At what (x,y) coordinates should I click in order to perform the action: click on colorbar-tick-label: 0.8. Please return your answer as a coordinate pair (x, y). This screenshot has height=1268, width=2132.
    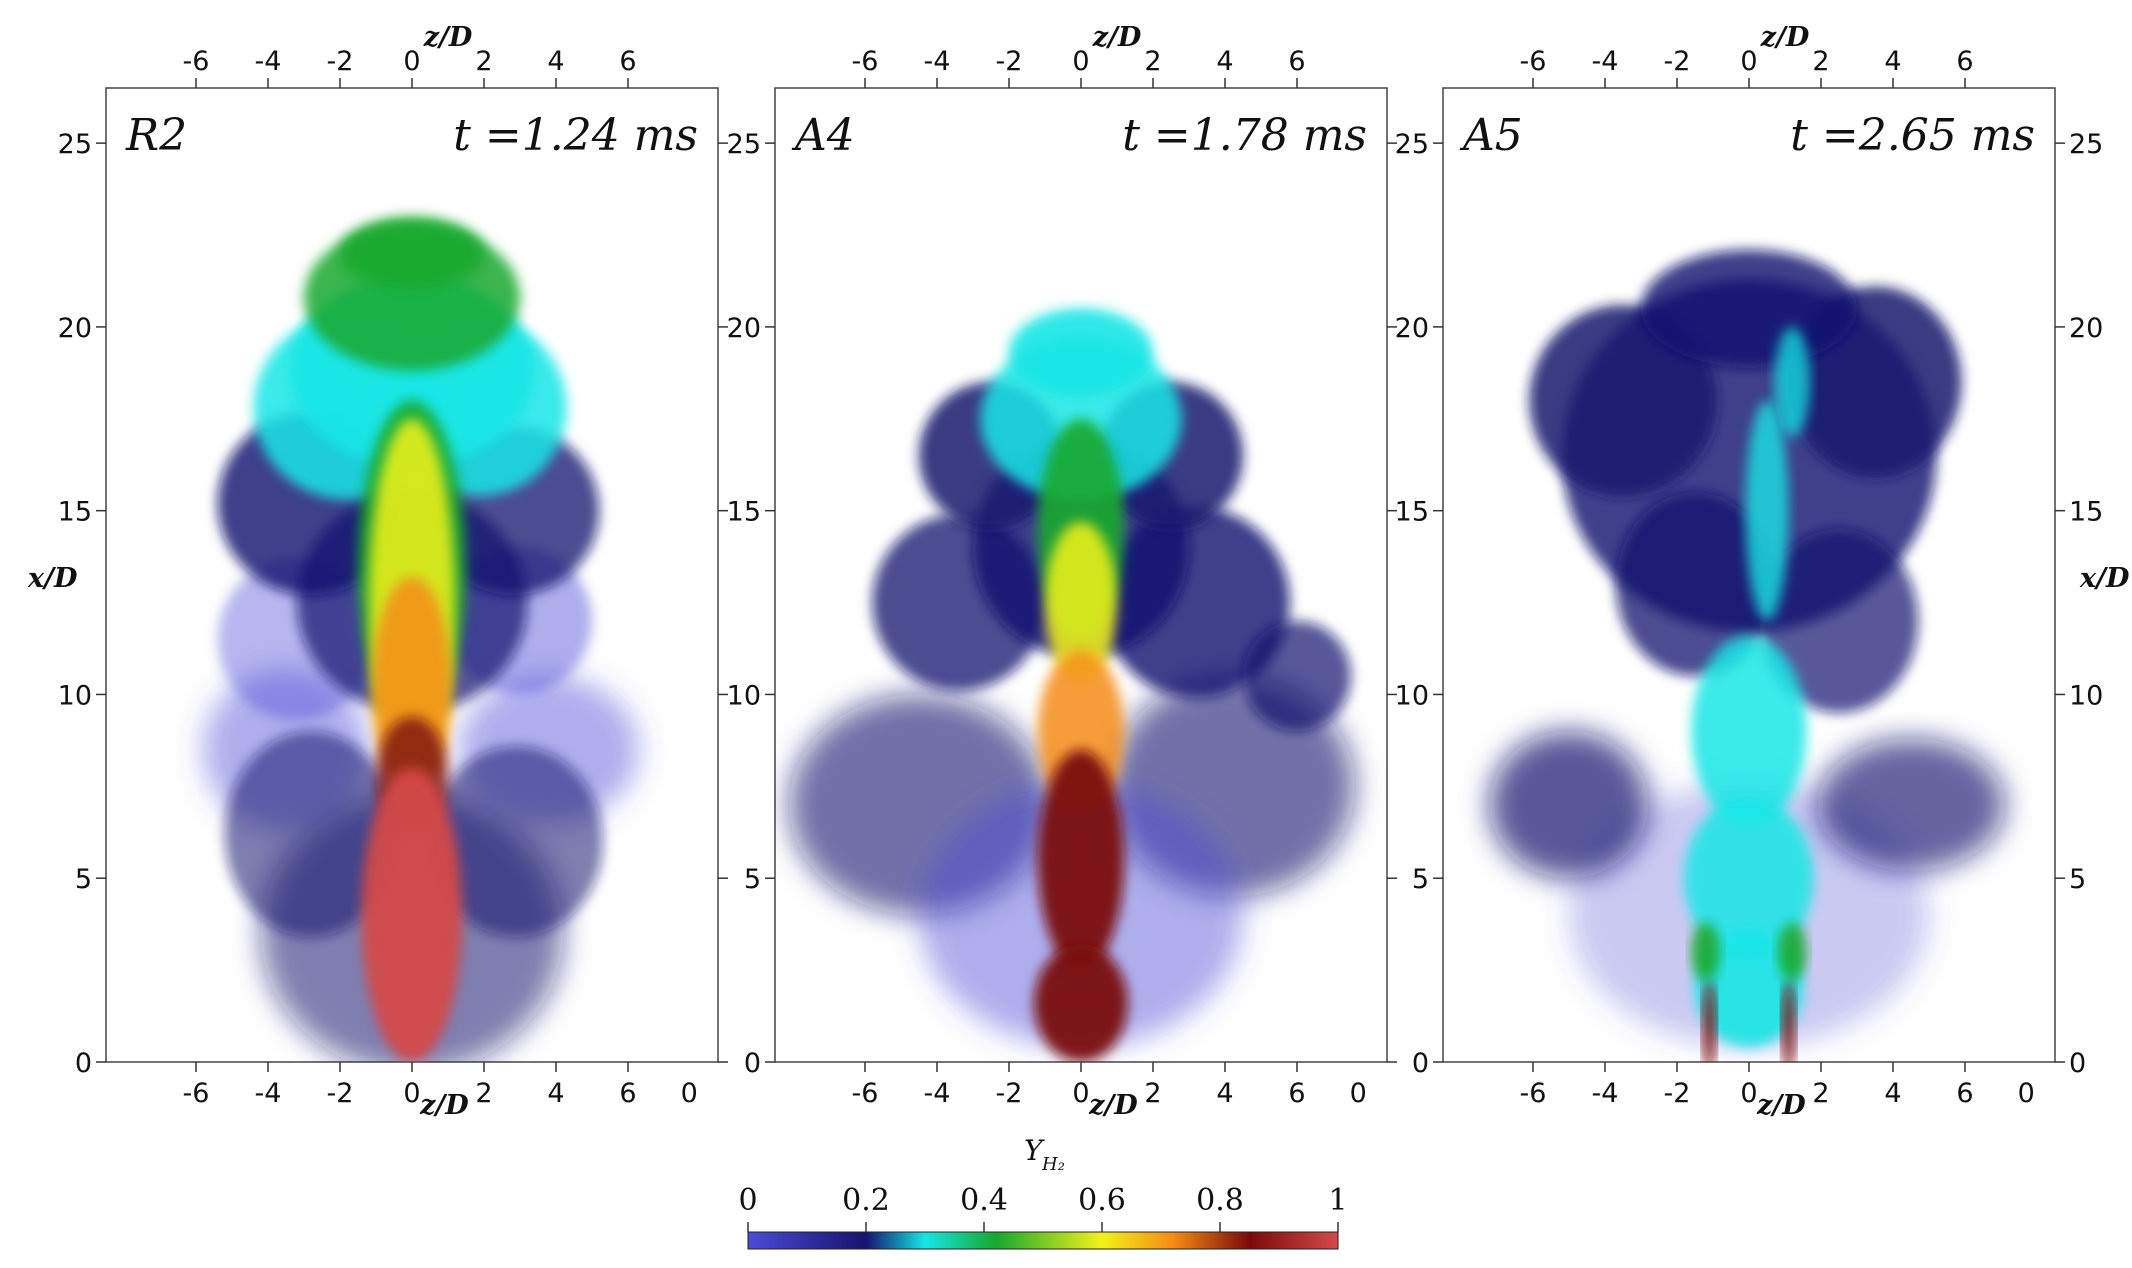
    Looking at the image, I should click on (1220, 1200).